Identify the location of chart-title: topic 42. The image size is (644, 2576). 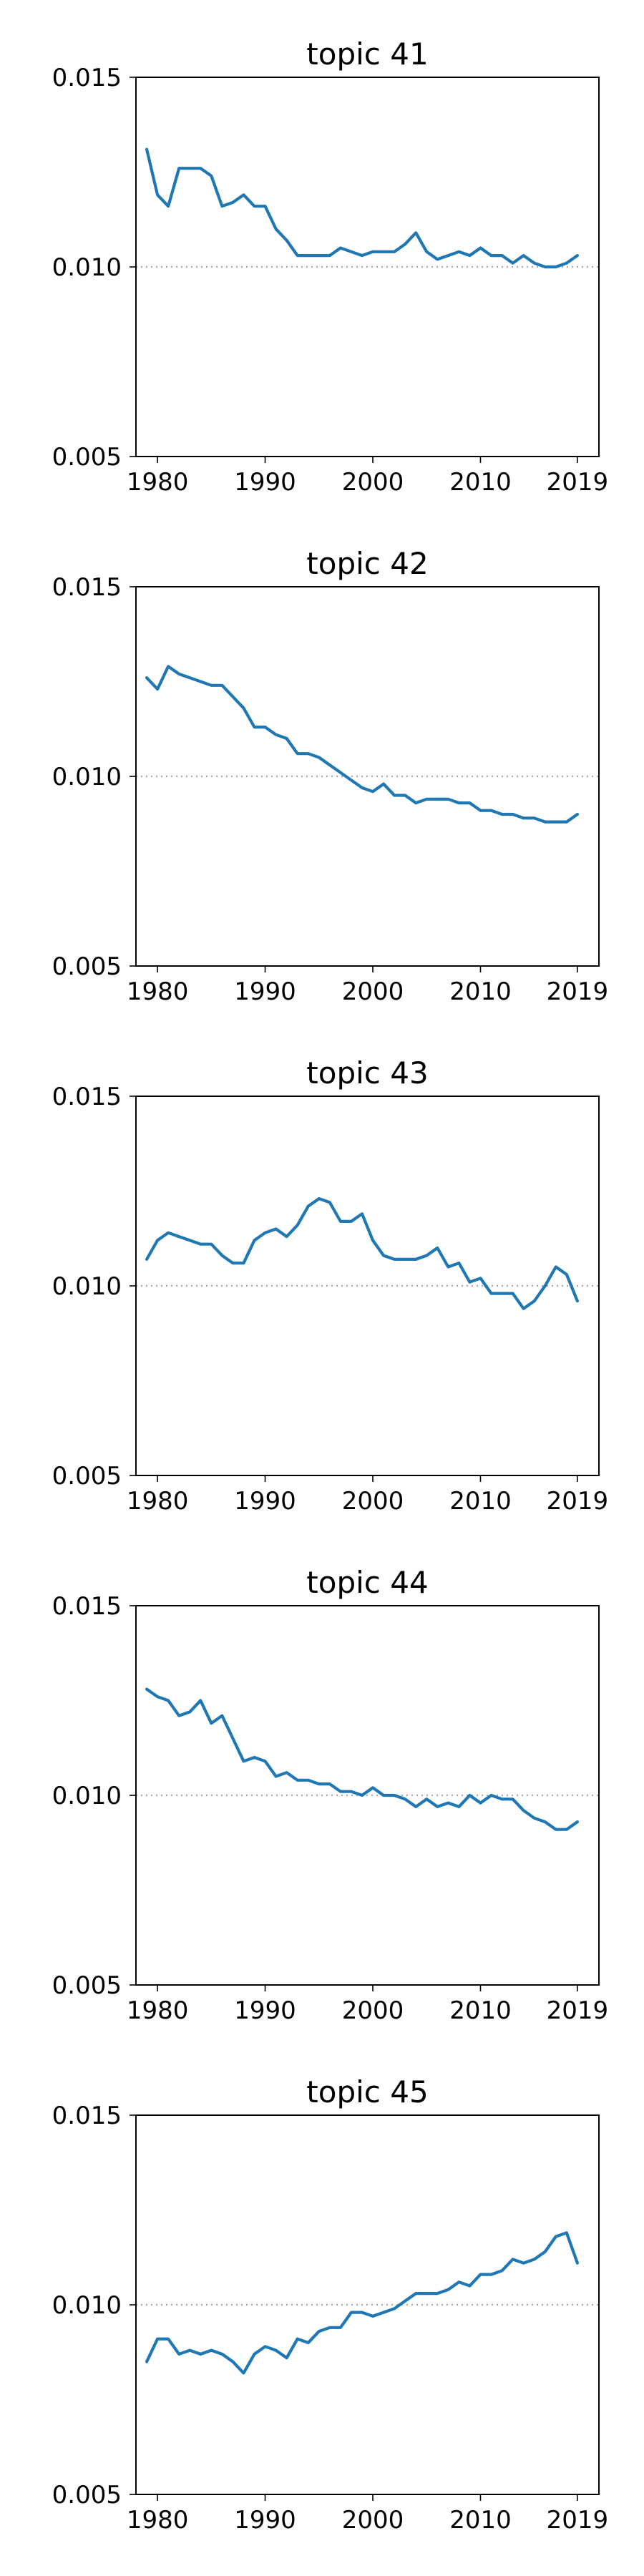
(367, 563).